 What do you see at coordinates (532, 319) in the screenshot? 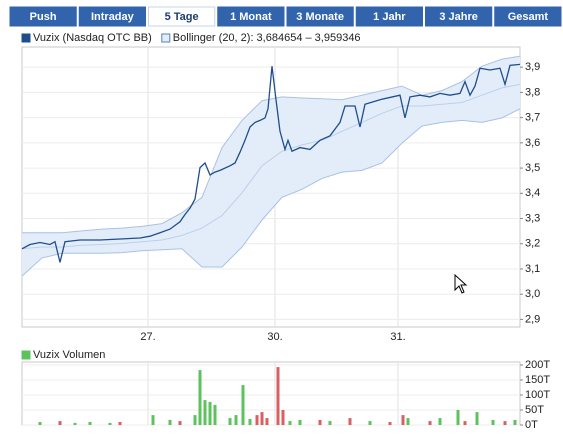
I see `y-tick-label: 2,9` at bounding box center [532, 319].